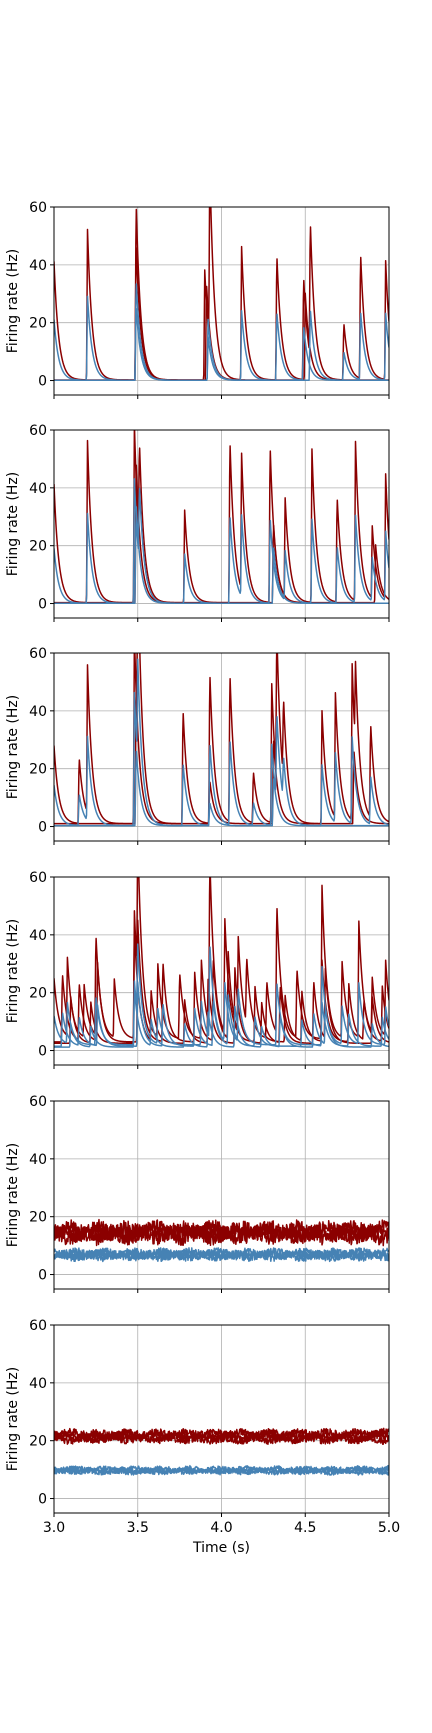 The image size is (432, 1733). What do you see at coordinates (138, 1528) in the screenshot?
I see `x-tick-label: 3.5` at bounding box center [138, 1528].